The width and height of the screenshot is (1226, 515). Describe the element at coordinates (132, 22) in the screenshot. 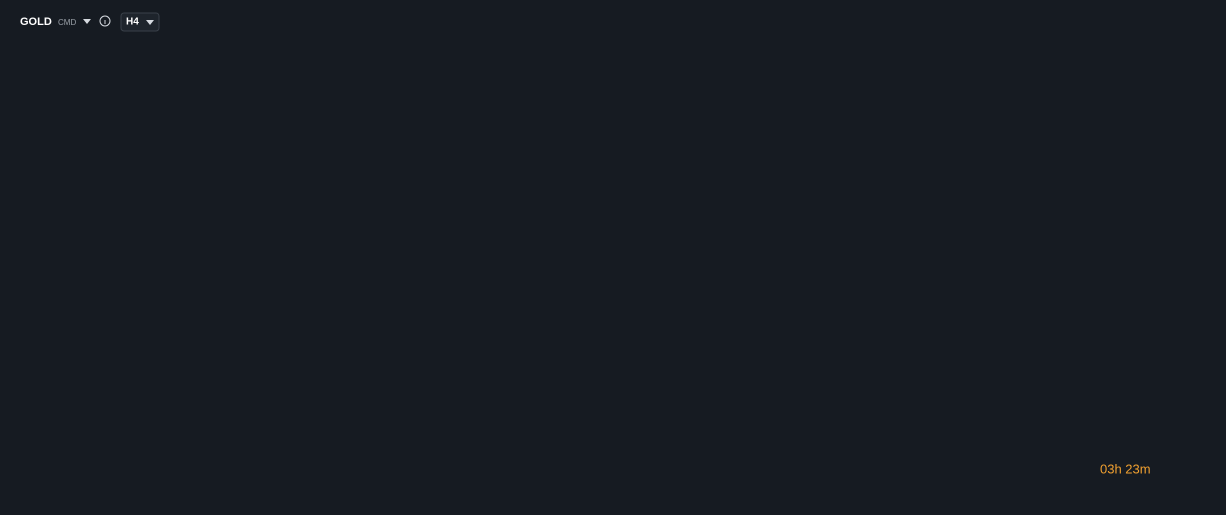

I see `timeframe: H4` at that location.